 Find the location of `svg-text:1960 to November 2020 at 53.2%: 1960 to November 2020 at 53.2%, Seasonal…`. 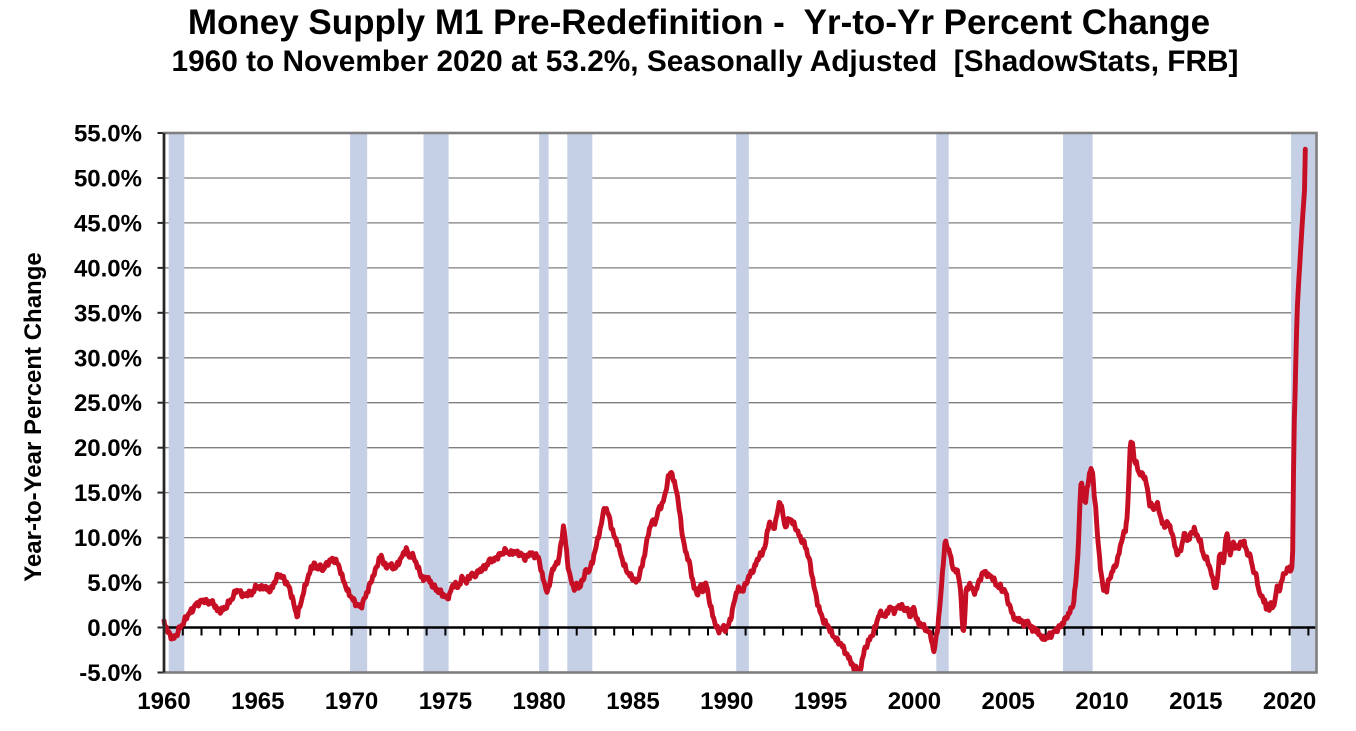

svg-text:1960 to November 2020 at 53.2%: 1960 to November 2020 at 53.2%, Seasonal… is located at coordinates (705, 61).